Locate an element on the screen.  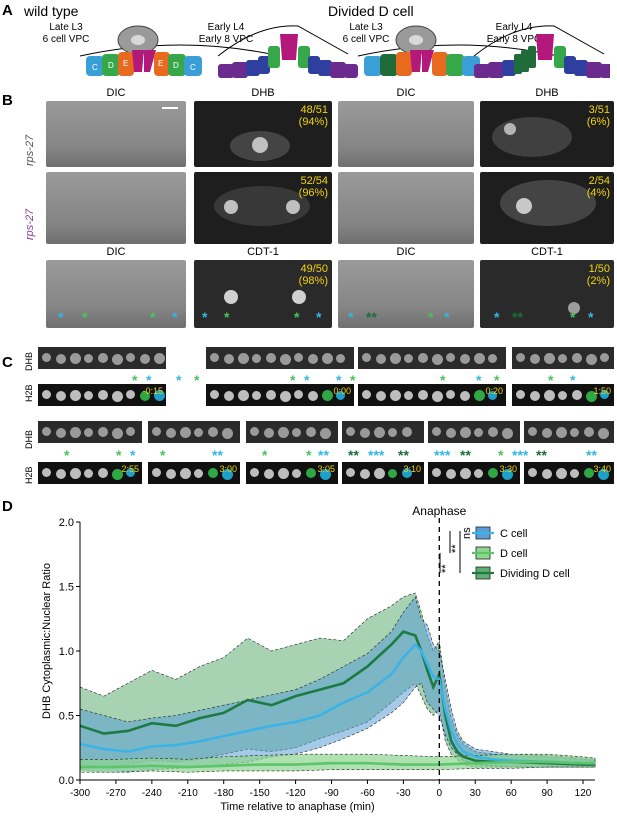
frame-time: 1:50 is located at coordinates (602, 391).